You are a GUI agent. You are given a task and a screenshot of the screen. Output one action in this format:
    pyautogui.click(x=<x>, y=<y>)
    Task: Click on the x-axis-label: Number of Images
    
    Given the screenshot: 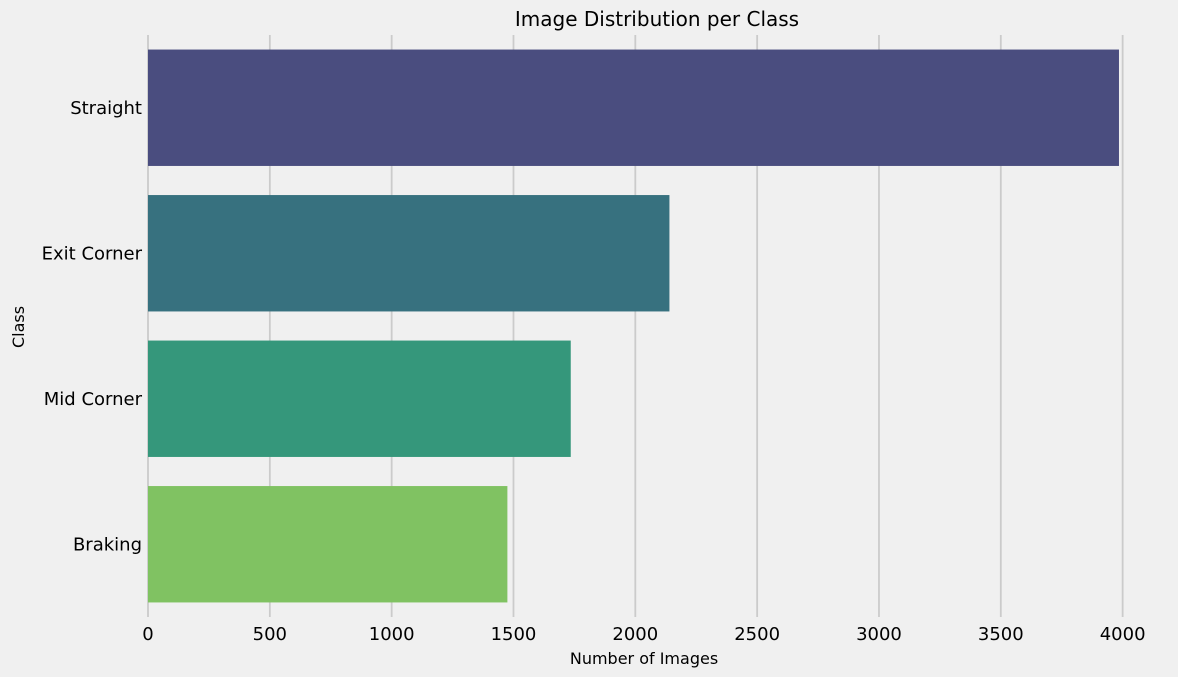 What is the action you would take?
    pyautogui.click(x=644, y=658)
    